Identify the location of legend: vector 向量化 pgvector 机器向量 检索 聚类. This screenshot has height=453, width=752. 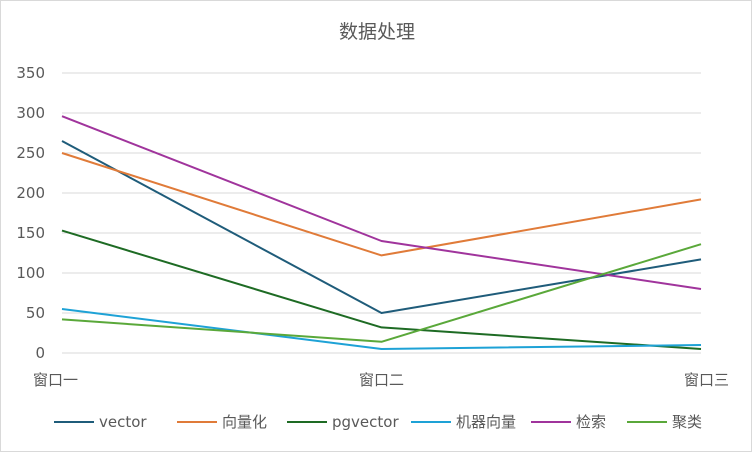
(378, 422).